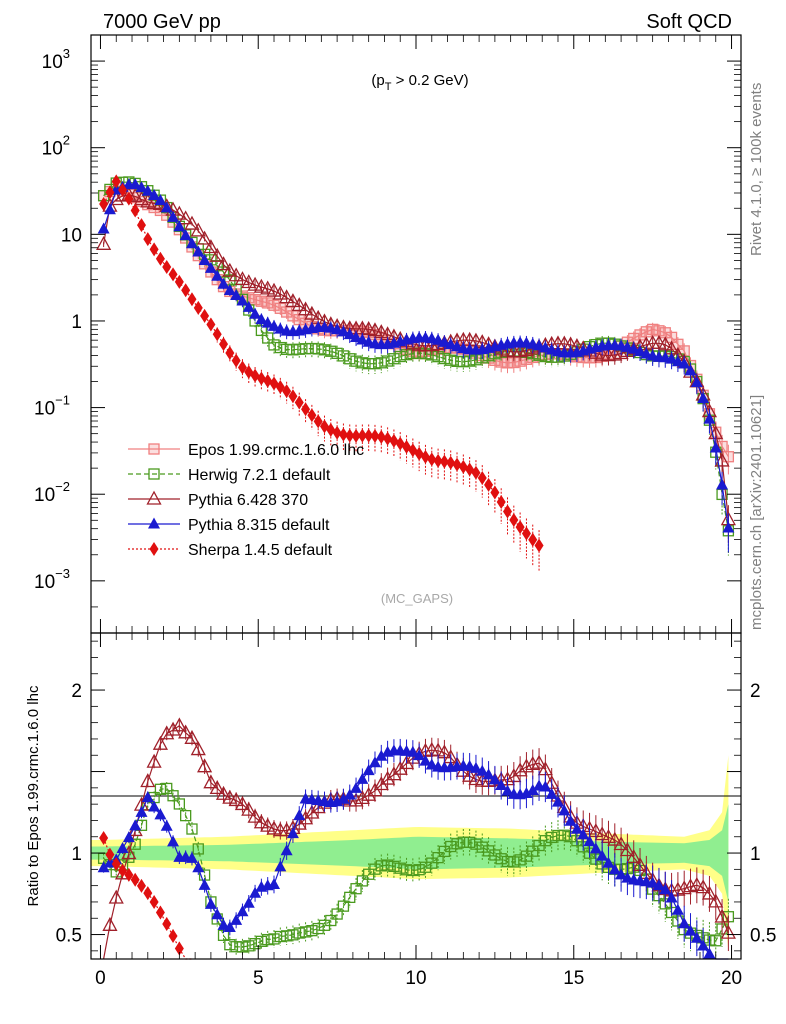  I want to click on legend-entry: Pythia 6.428 370, so click(248, 500).